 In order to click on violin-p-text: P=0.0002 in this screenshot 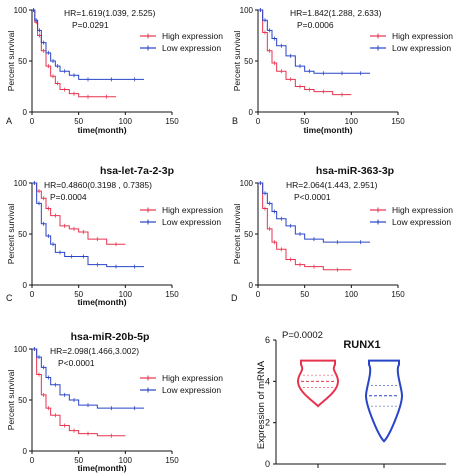, I will do `click(302, 335)`.